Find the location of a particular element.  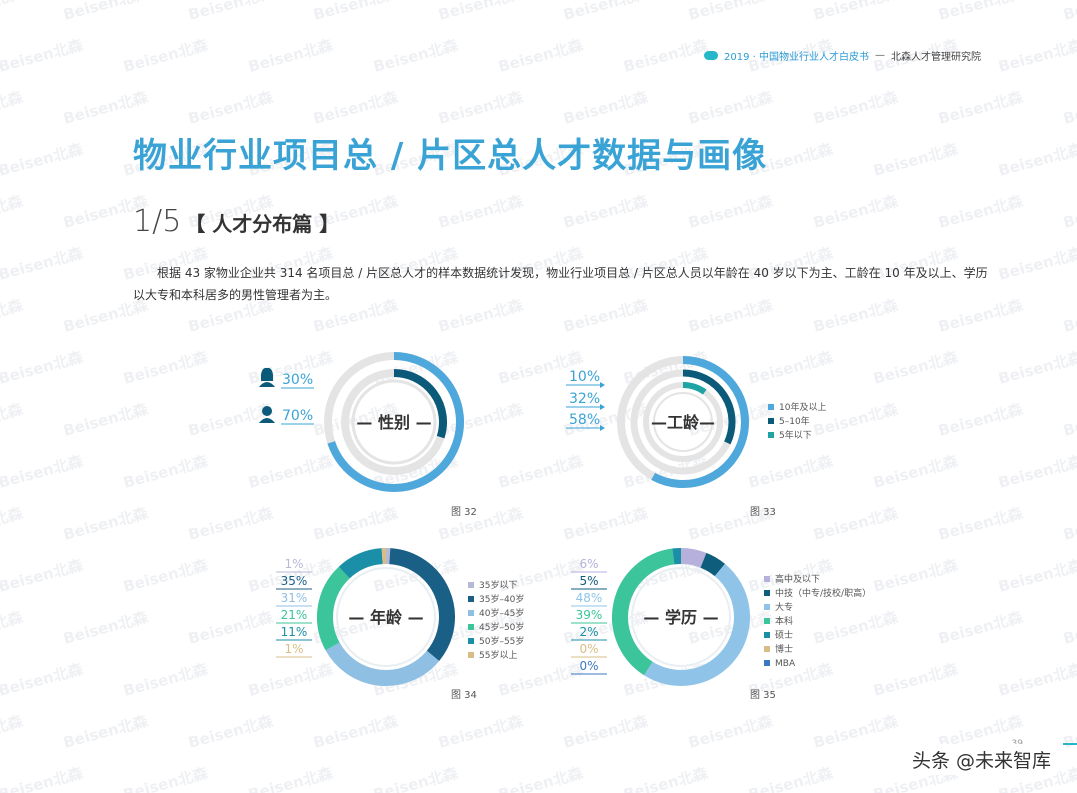

footer-source-tag: 头条 @未来智库 is located at coordinates (981, 759).